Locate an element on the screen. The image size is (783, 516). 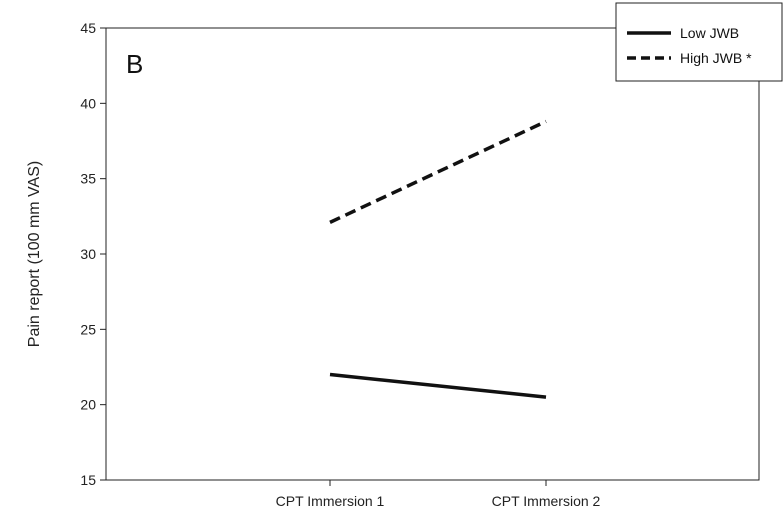
y-axis-label: Pain report (100 mm VAS) is located at coordinates (34, 254).